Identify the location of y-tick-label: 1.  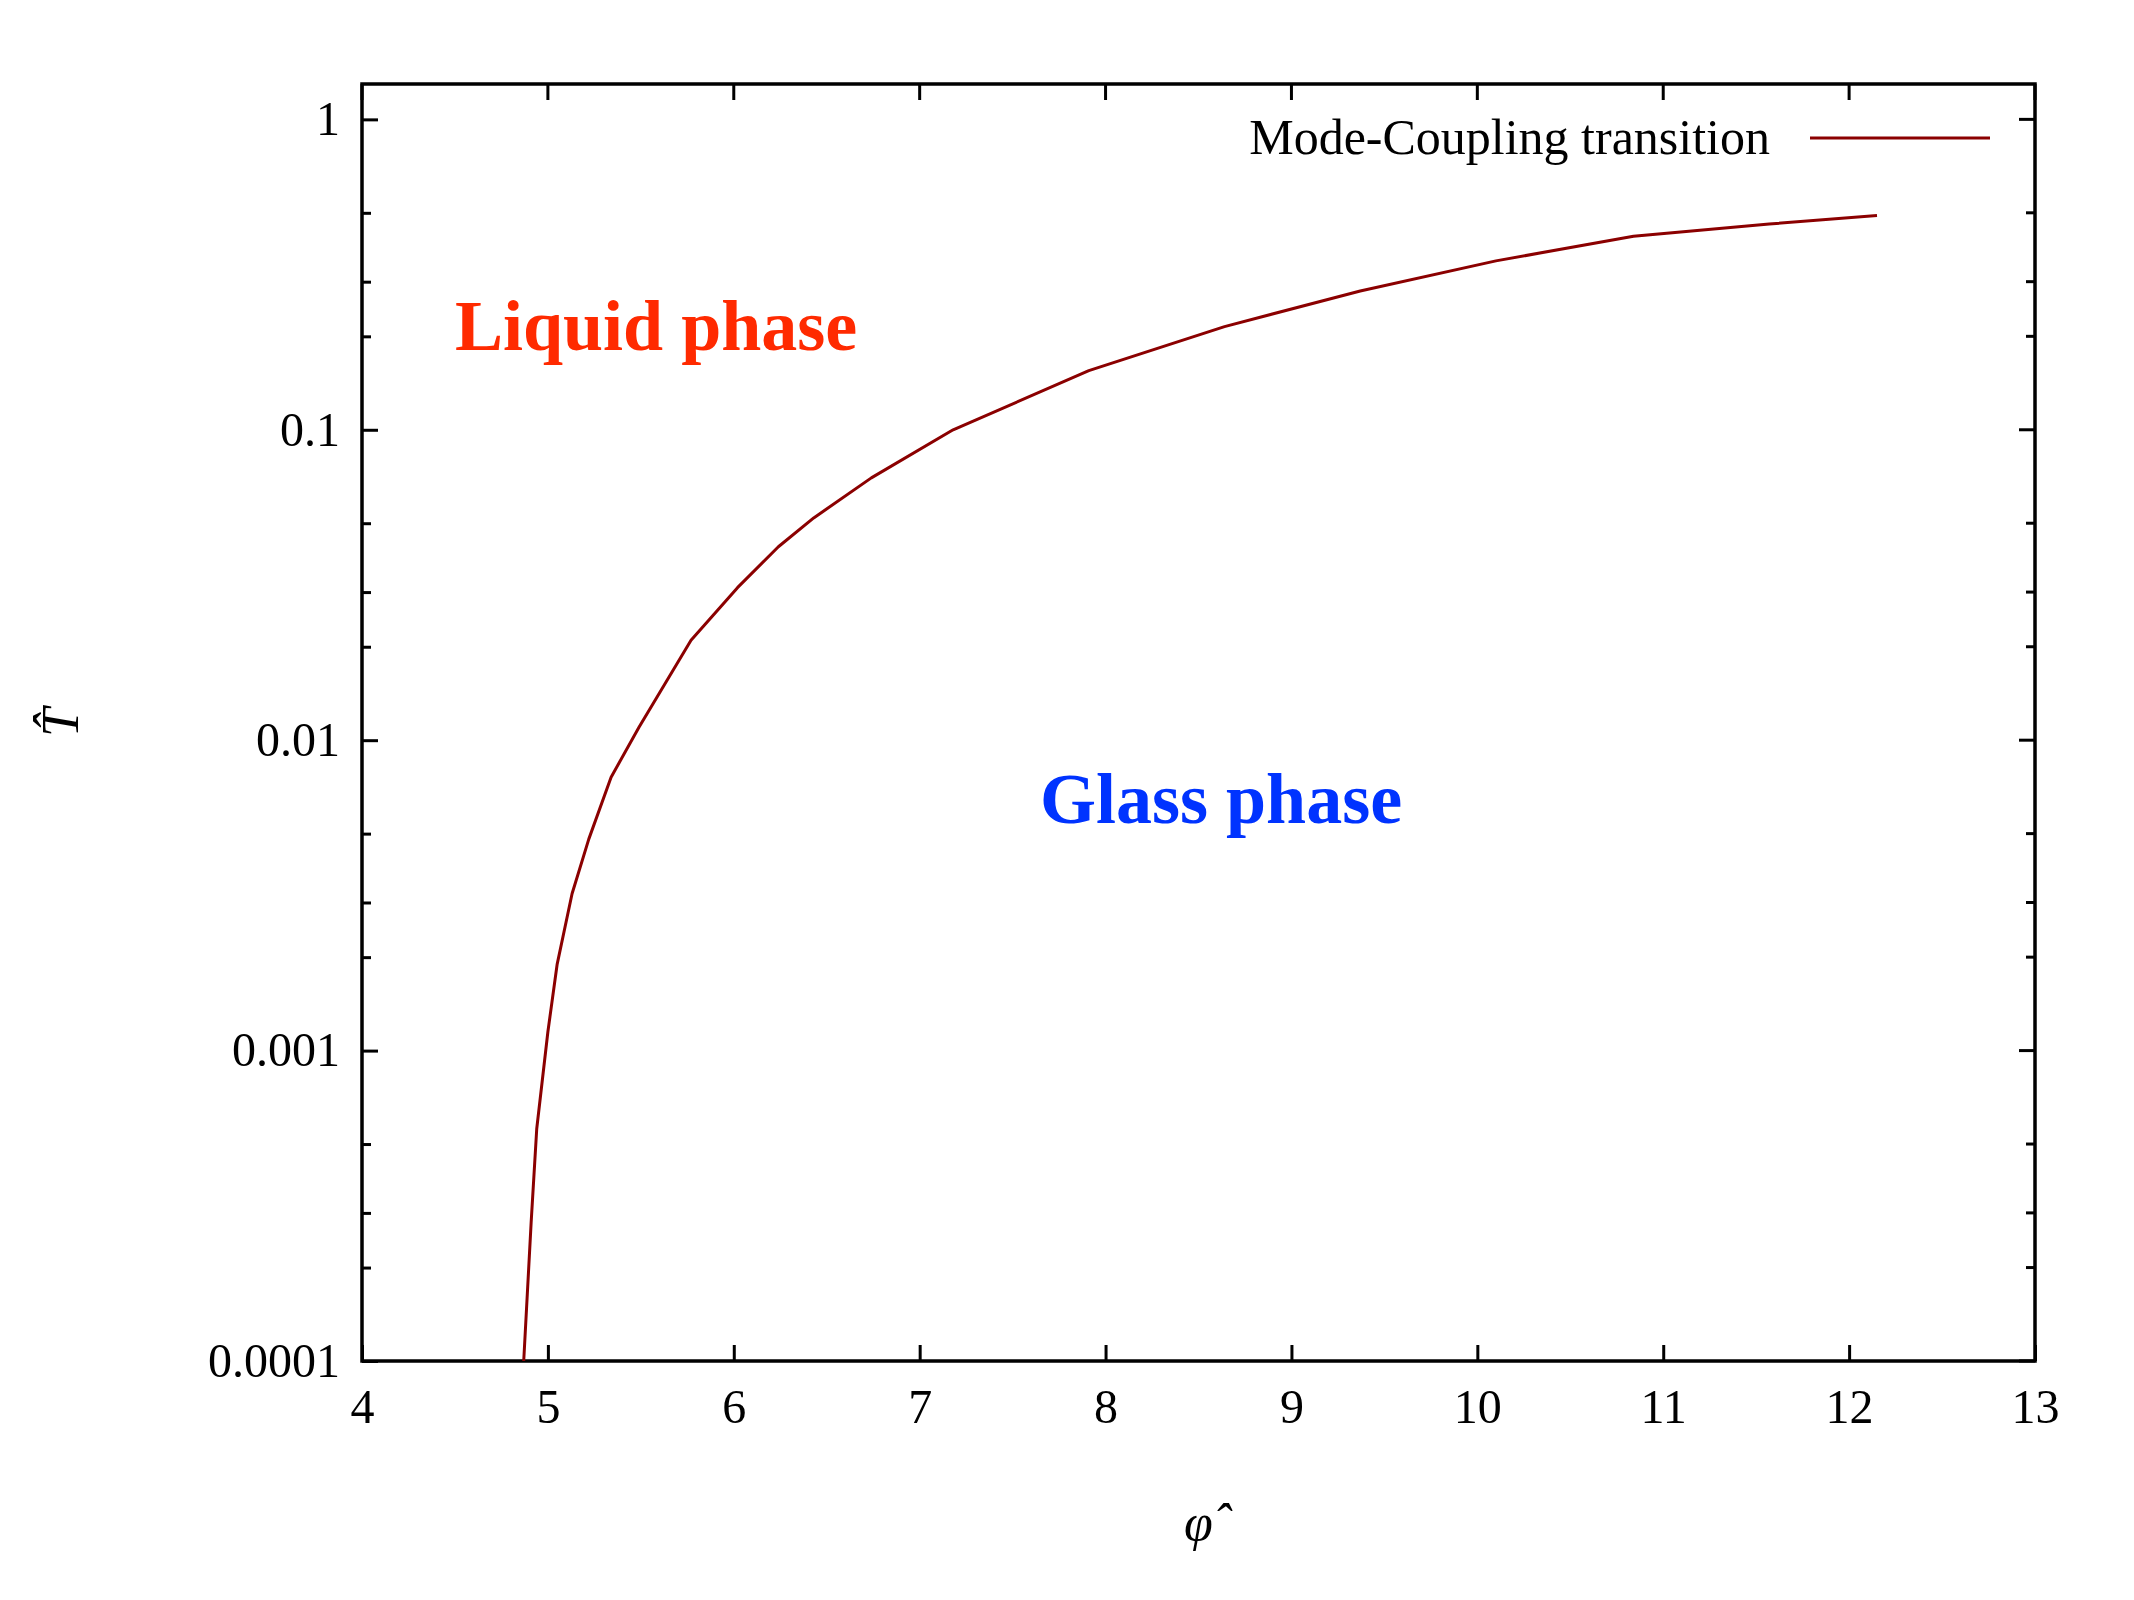
(328, 119).